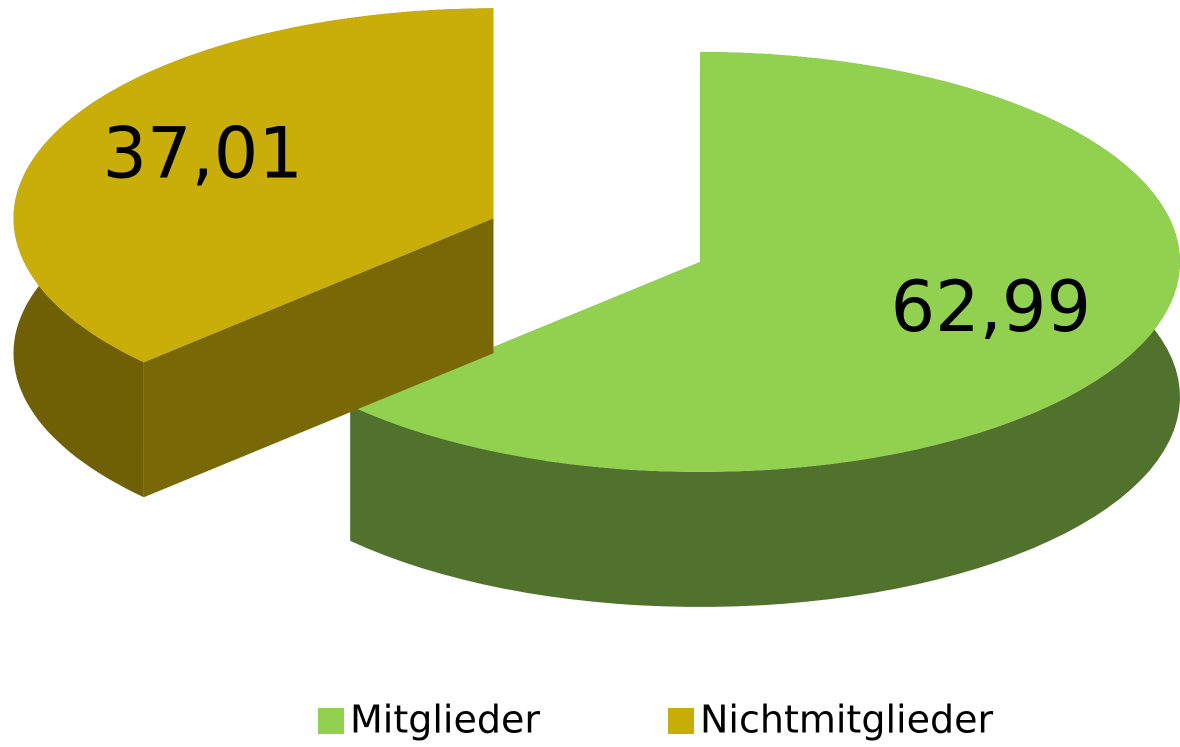 This screenshot has height=747, width=1180. What do you see at coordinates (318, 358) in the screenshot?
I see `slice-side` at bounding box center [318, 358].